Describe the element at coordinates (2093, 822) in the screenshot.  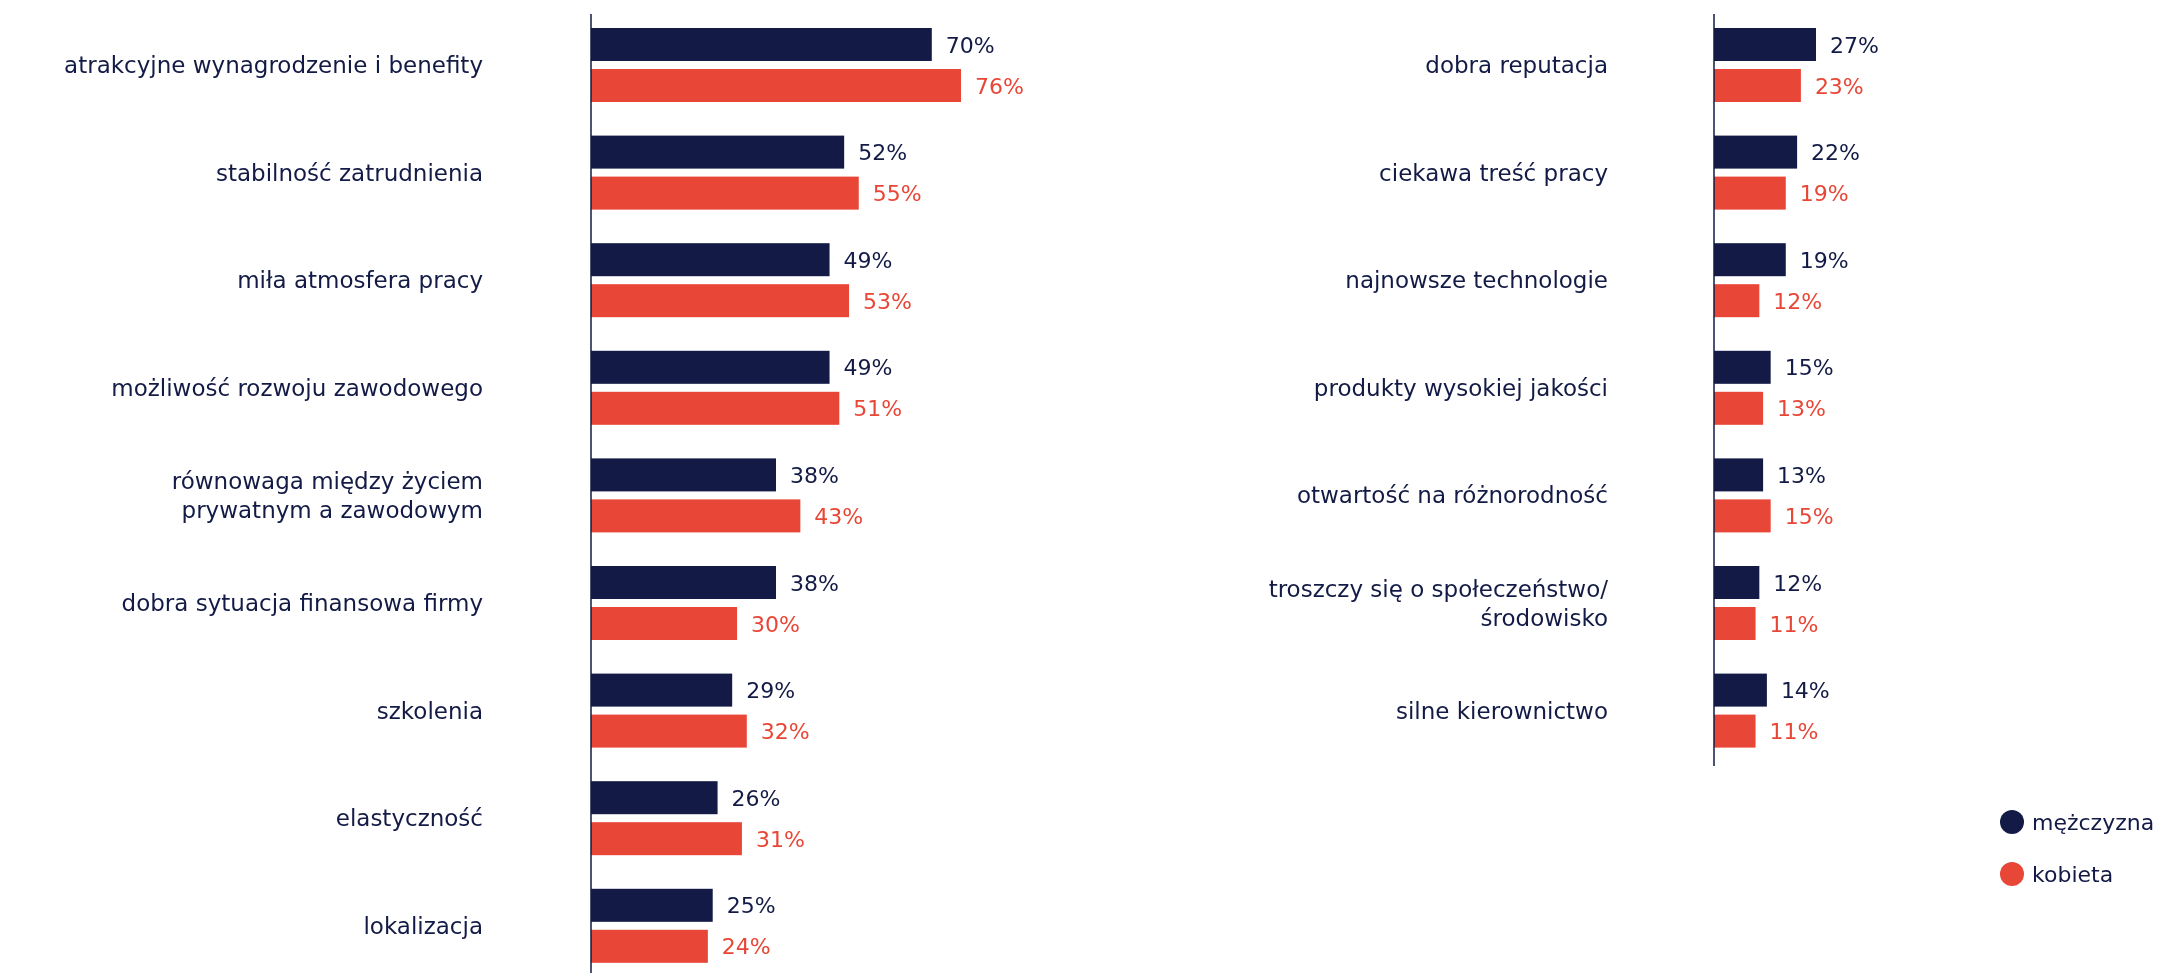
I see `legend-label: mężczyzna` at that location.